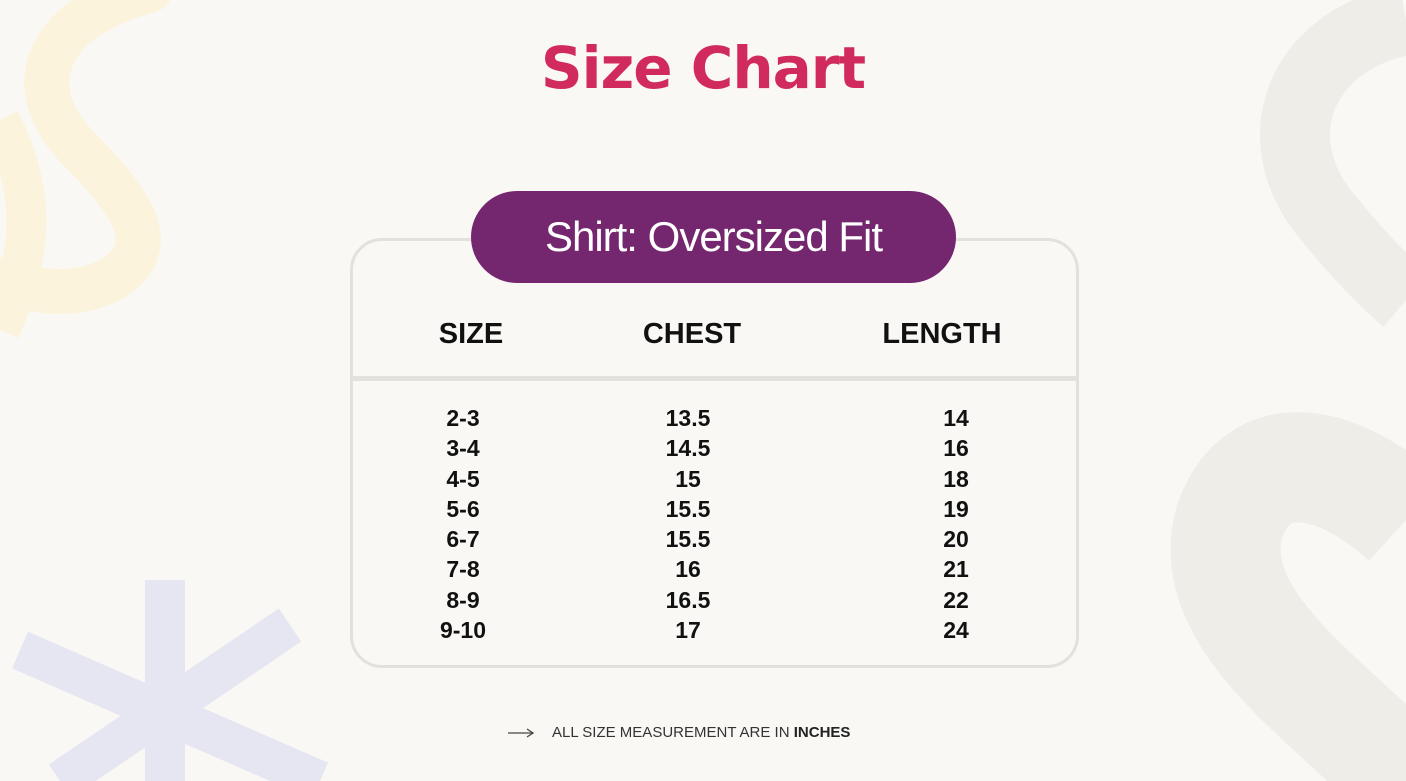 The image size is (1406, 781). I want to click on note-text: ALL SIZE MEASUREMENT ARE IN, so click(671, 732).